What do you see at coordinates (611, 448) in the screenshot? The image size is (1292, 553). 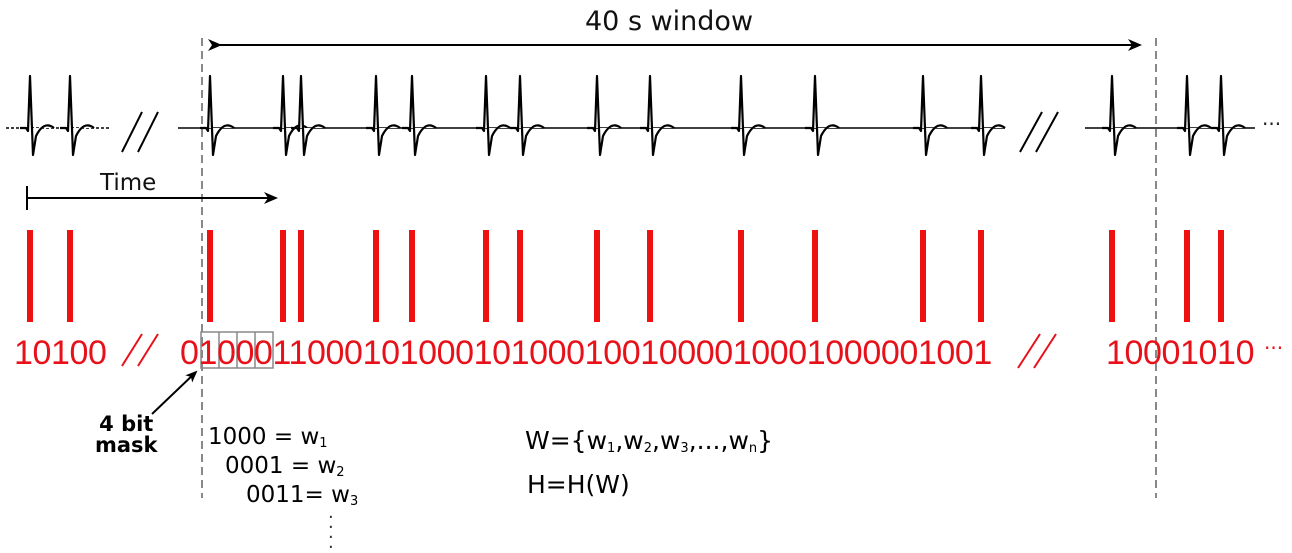 I see `set-item-index: 1` at bounding box center [611, 448].